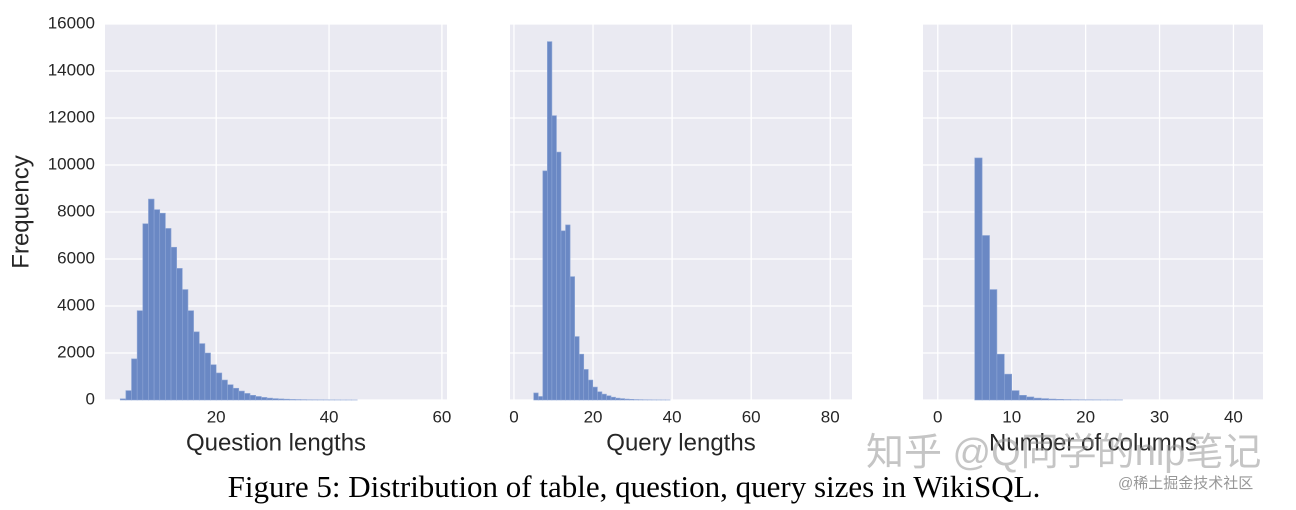 This screenshot has width=1296, height=510. I want to click on y-tick-label: 2000, so click(76, 351).